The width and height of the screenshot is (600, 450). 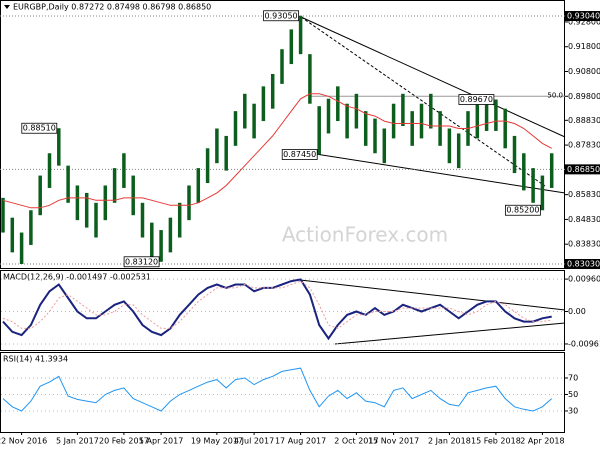 I want to click on y-tick-label: 70, so click(x=573, y=377).